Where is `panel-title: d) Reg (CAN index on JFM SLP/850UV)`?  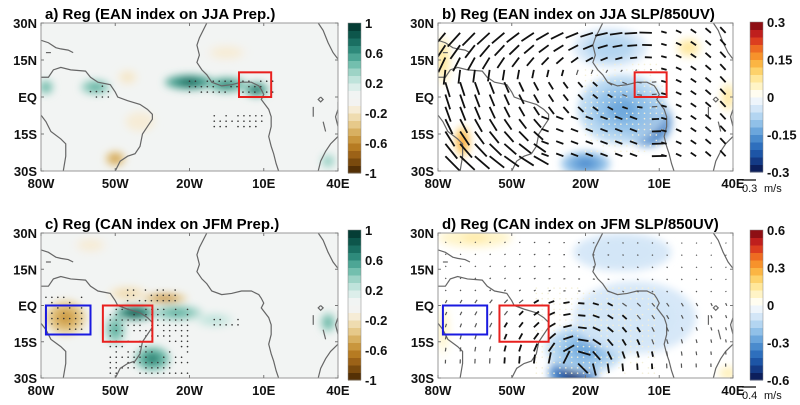
panel-title: d) Reg (CAN index on JFM SLP/850UV) is located at coordinates (580, 224).